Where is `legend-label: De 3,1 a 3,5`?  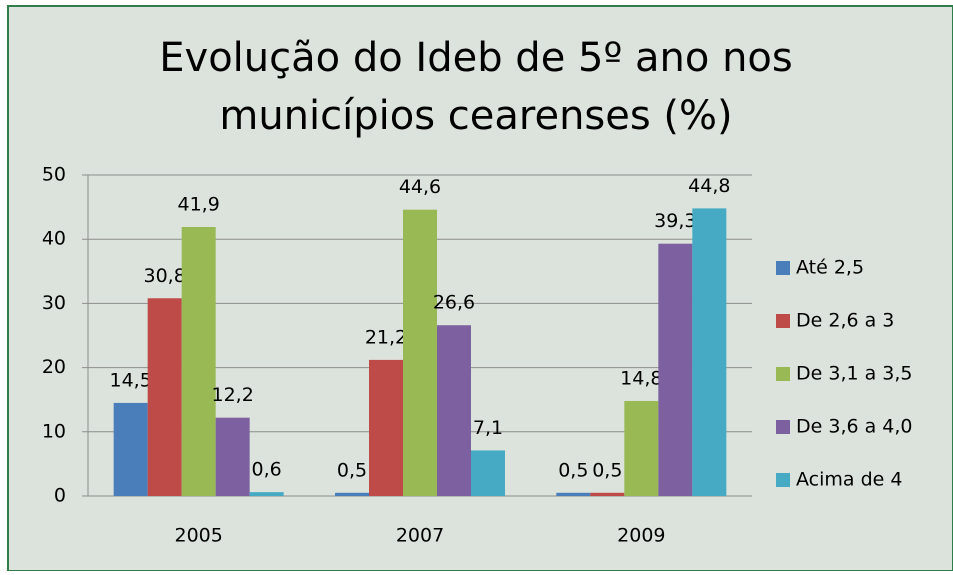
legend-label: De 3,1 a 3,5 is located at coordinates (854, 374).